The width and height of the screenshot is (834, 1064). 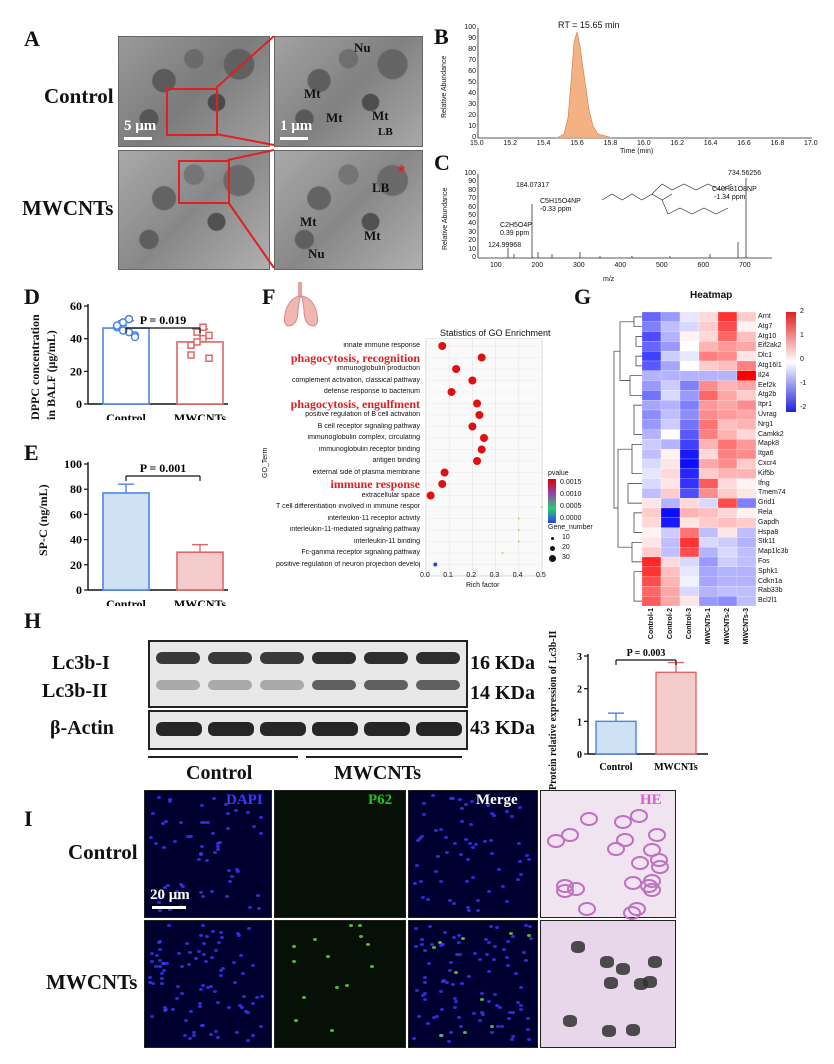 I want to click on label-mt: Mt, so click(x=380, y=115).